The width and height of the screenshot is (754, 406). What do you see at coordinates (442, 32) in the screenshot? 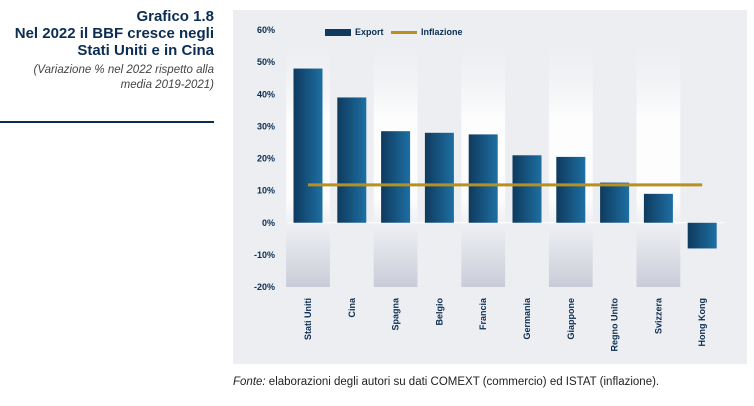
I see `legend-inflation-label: Inflazione` at bounding box center [442, 32].